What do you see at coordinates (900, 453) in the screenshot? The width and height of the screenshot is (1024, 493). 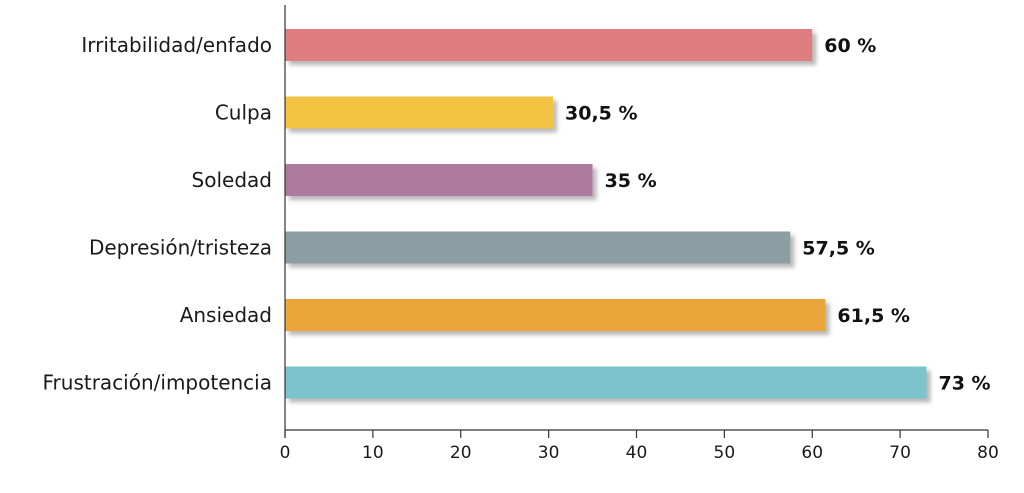 I see `x-tick-label-70: 70` at bounding box center [900, 453].